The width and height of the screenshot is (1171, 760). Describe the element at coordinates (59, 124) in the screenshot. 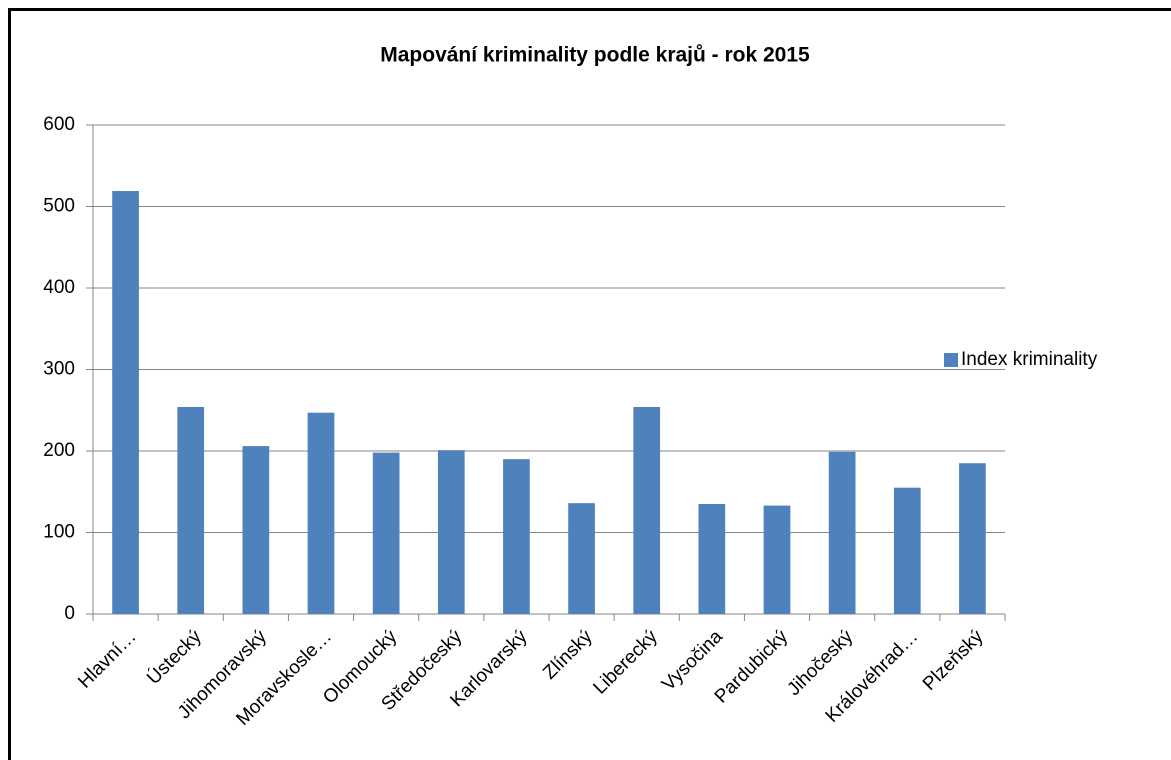

I see `y-tick-label: 600` at that location.